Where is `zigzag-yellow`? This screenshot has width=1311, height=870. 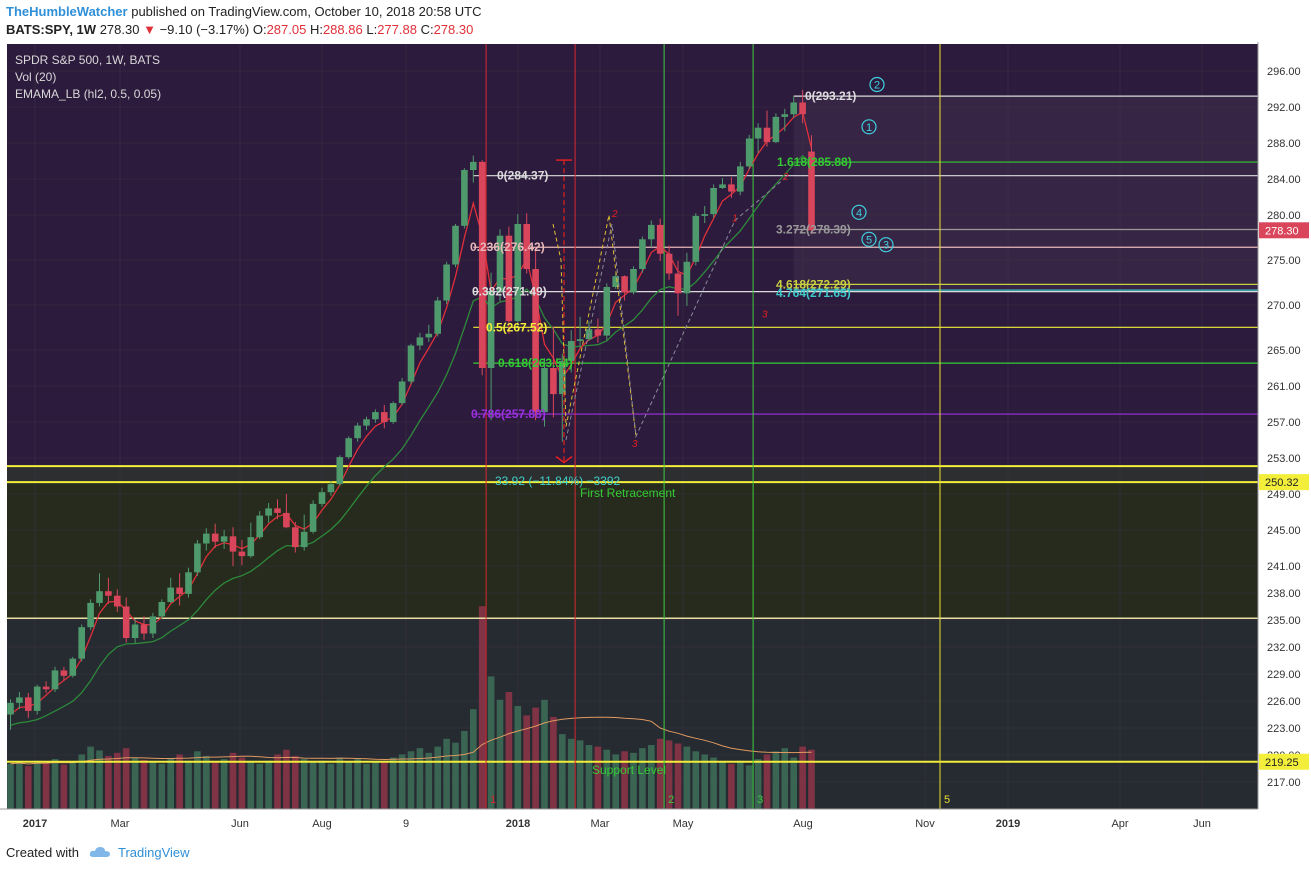 zigzag-yellow is located at coordinates (594, 325).